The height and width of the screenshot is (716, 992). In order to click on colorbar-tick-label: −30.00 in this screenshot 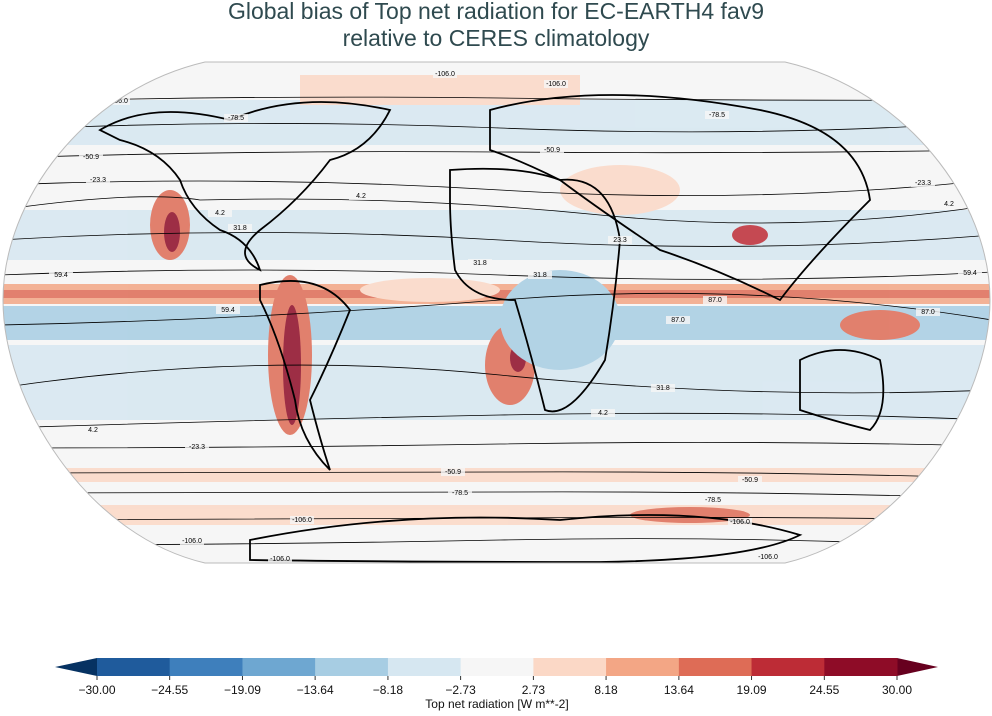, I will do `click(96, 690)`.